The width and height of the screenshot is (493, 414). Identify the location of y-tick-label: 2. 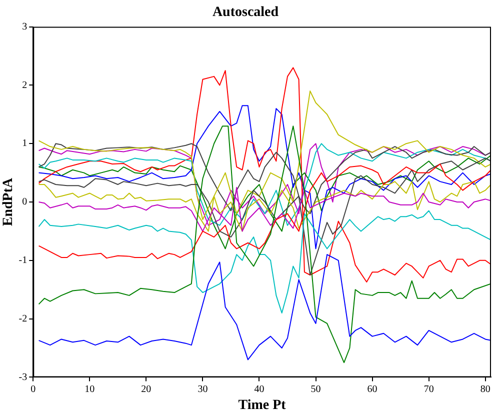
(25, 85).